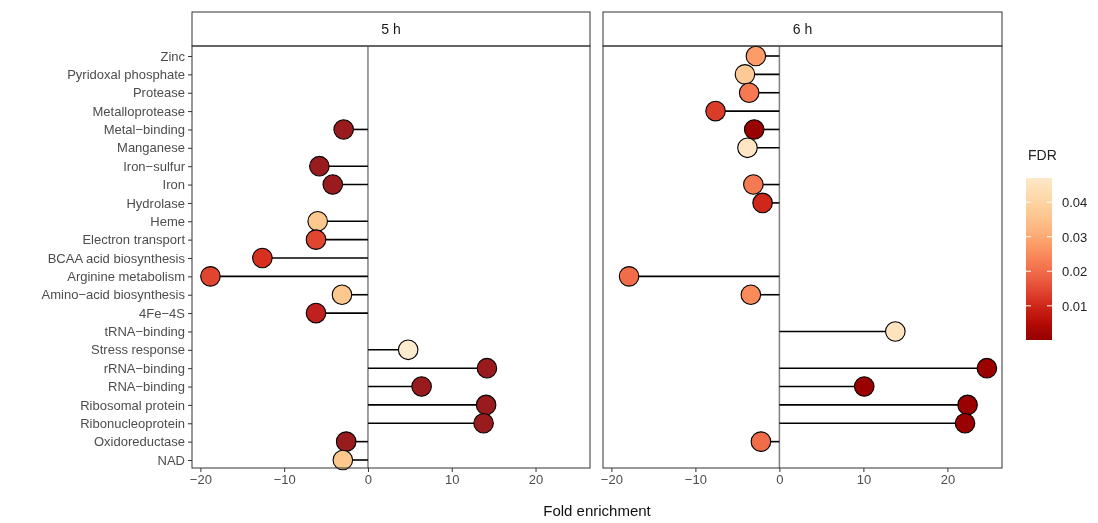 The width and height of the screenshot is (1098, 523). I want to click on color-bar-label: 0.02, so click(1075, 272).